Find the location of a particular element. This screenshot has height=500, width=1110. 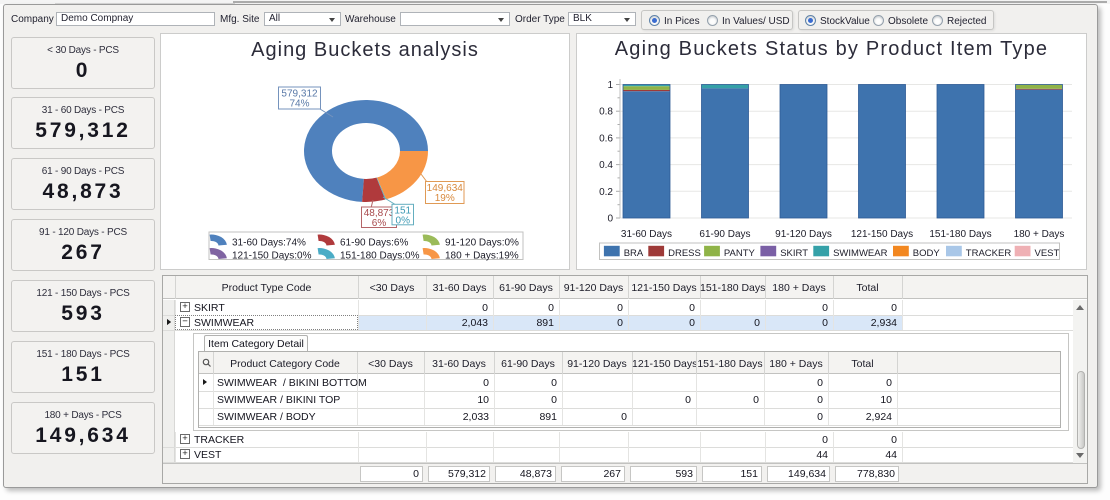

svg-text: 0.6 is located at coordinates (606, 138).